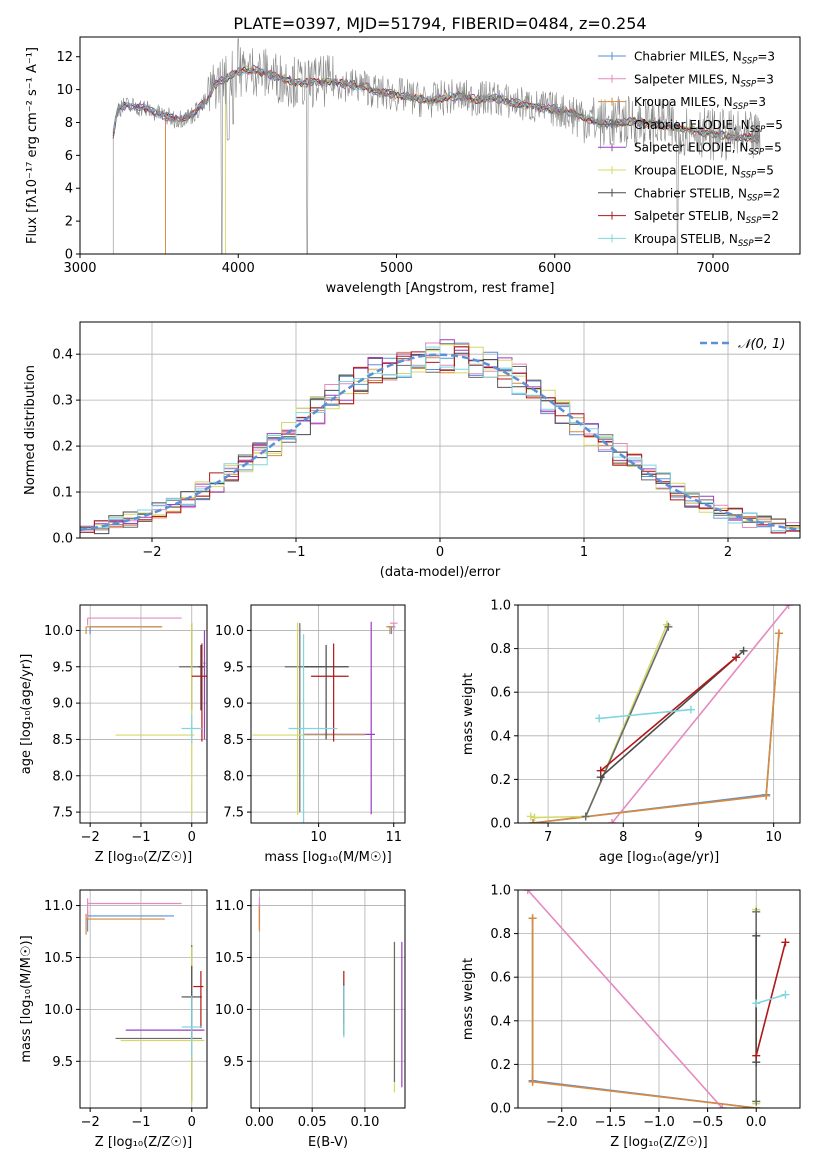 This screenshot has width=819, height=1170. Describe the element at coordinates (69, 222) in the screenshot. I see `y-tick-label: 2` at that location.